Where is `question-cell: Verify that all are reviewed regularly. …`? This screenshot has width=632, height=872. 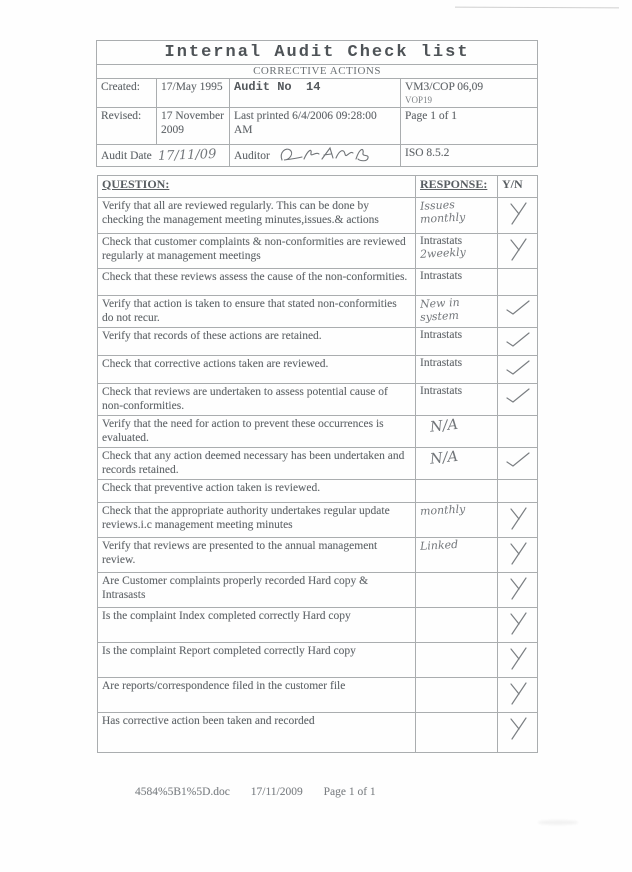
question-cell: Verify that all are reviewed regularly. … is located at coordinates (256, 215).